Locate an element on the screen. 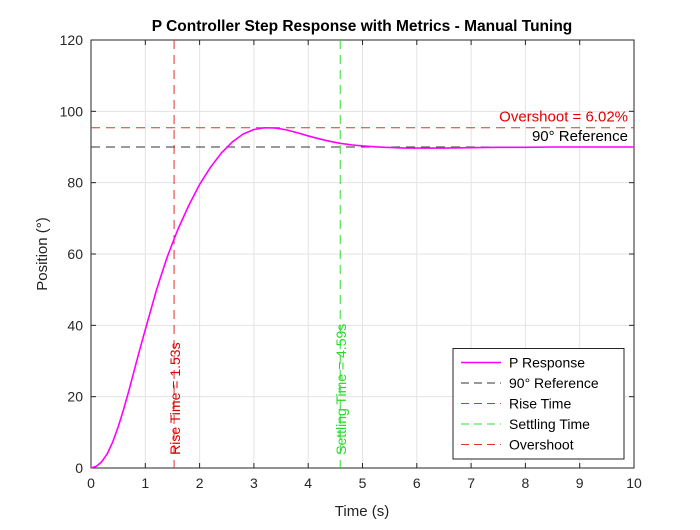 Image resolution: width=700 pixels, height=530 pixels. x-axis-label: Time (s) is located at coordinates (362, 511).